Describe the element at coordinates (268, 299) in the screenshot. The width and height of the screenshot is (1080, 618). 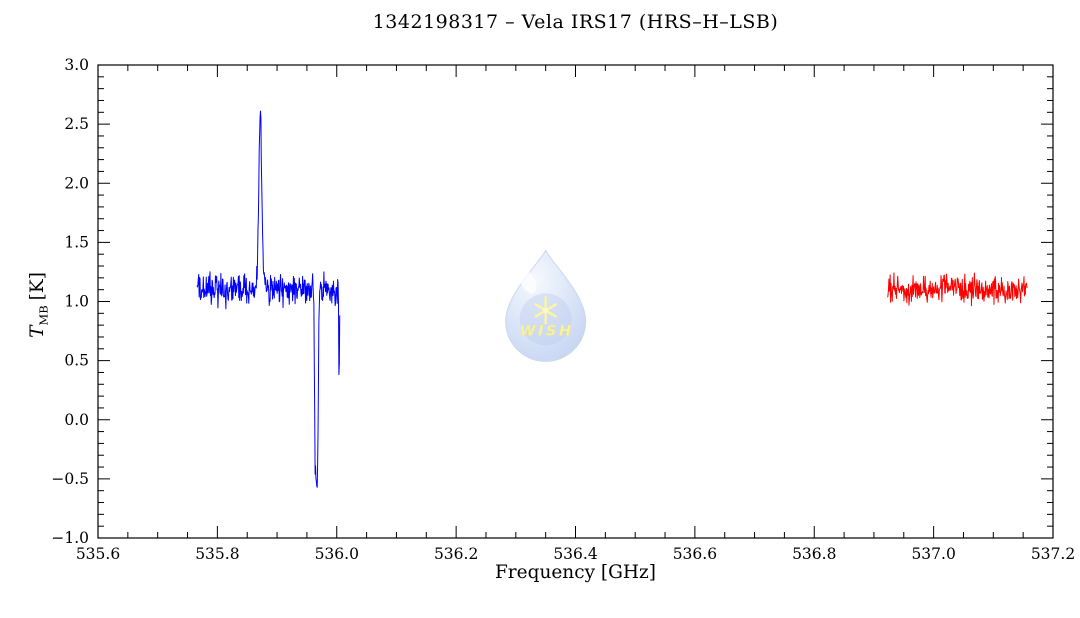
I see `spectrum-segment-blue` at that location.